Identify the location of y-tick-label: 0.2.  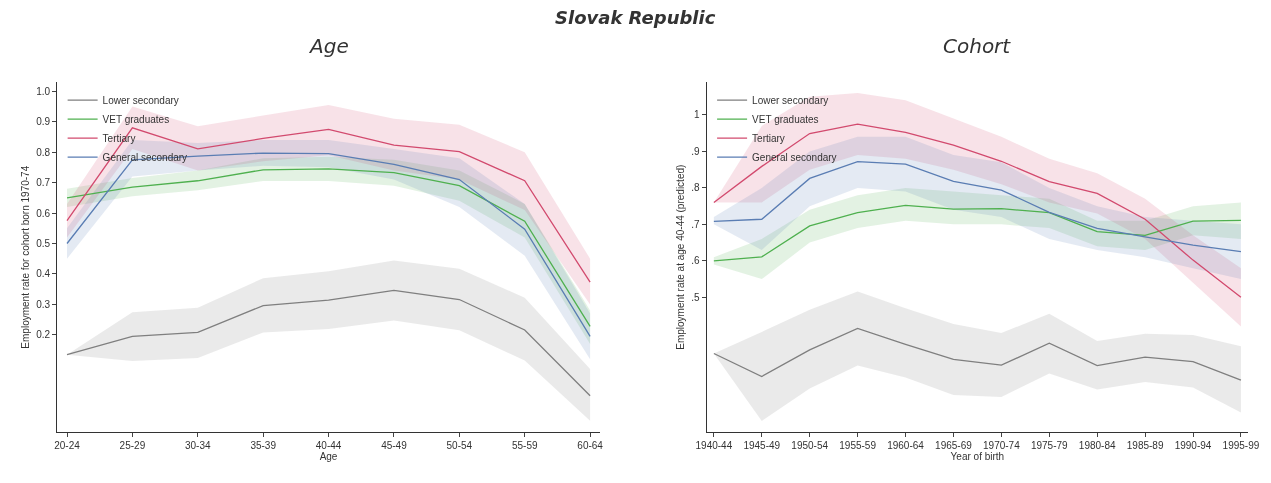
(43, 335).